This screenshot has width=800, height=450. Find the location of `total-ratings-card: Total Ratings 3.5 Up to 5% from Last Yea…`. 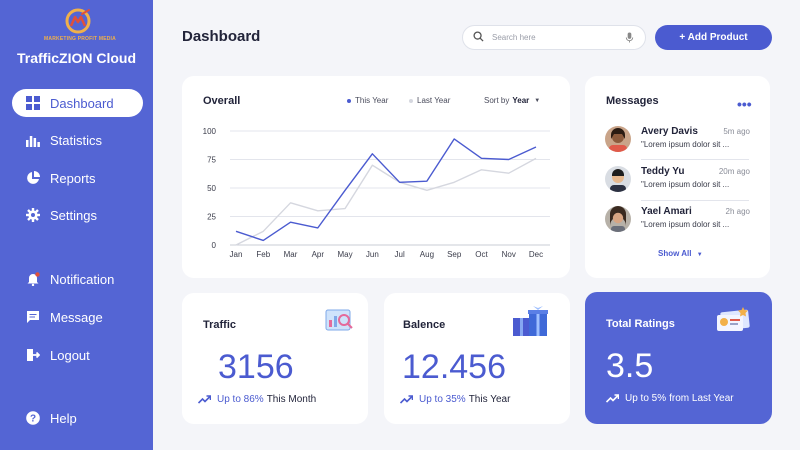

total-ratings-card: Total Ratings 3.5 Up to 5% from Last Yea… is located at coordinates (678, 358).